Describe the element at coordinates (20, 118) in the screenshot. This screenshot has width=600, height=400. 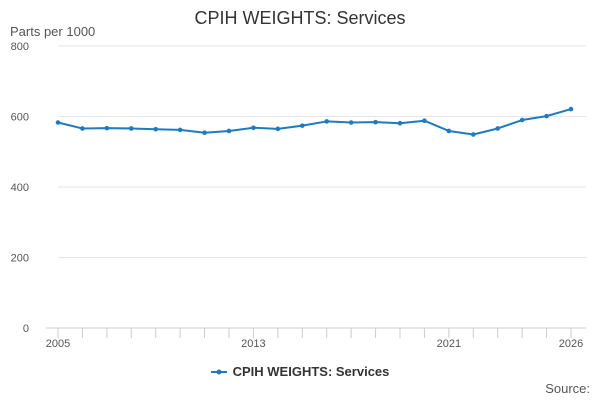
I see `y-tick-label: 600` at that location.